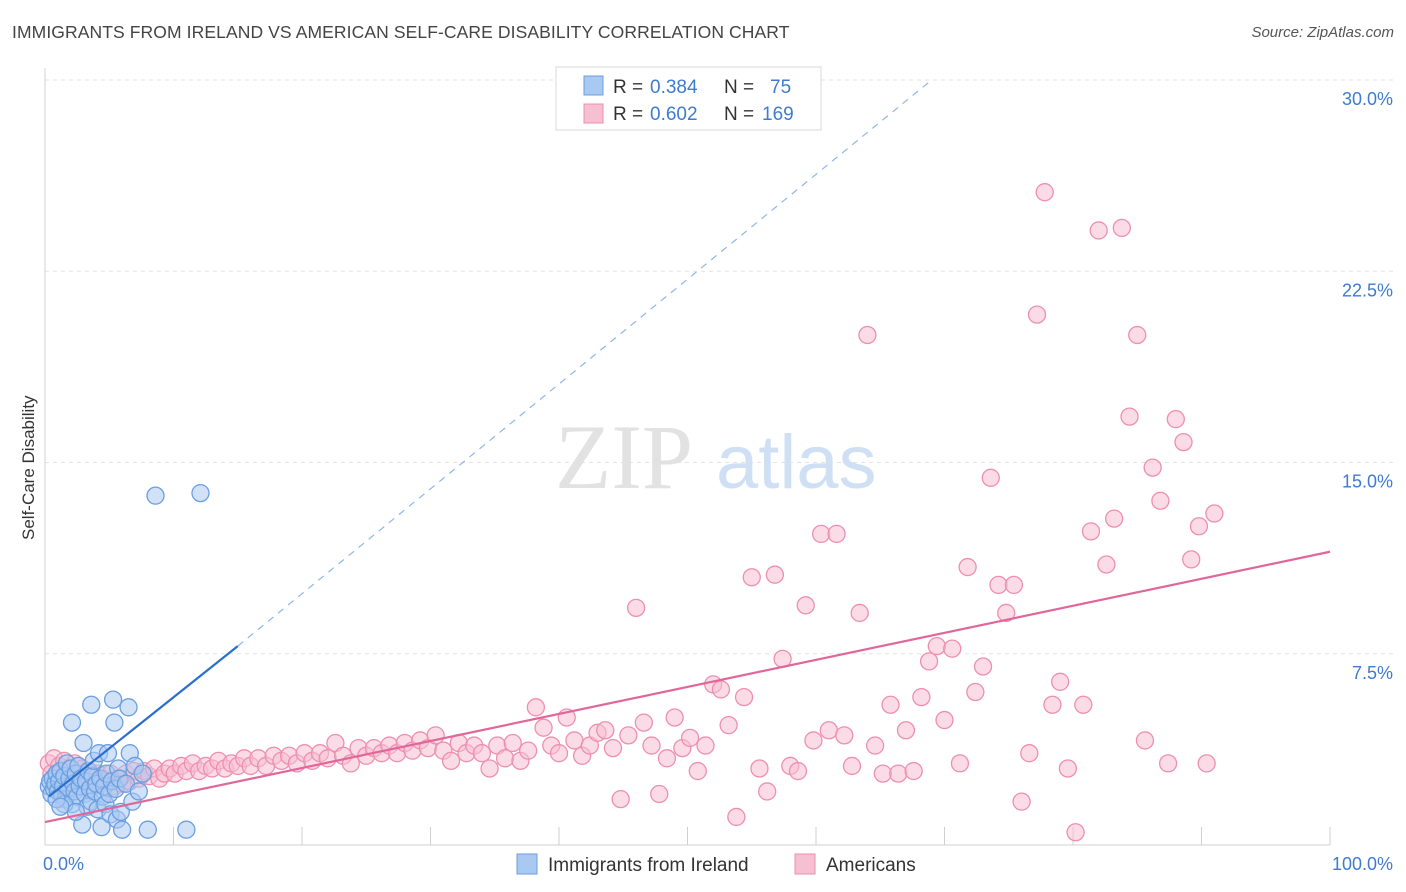  I want to click on legend-n-value-1: 75, so click(780, 87).